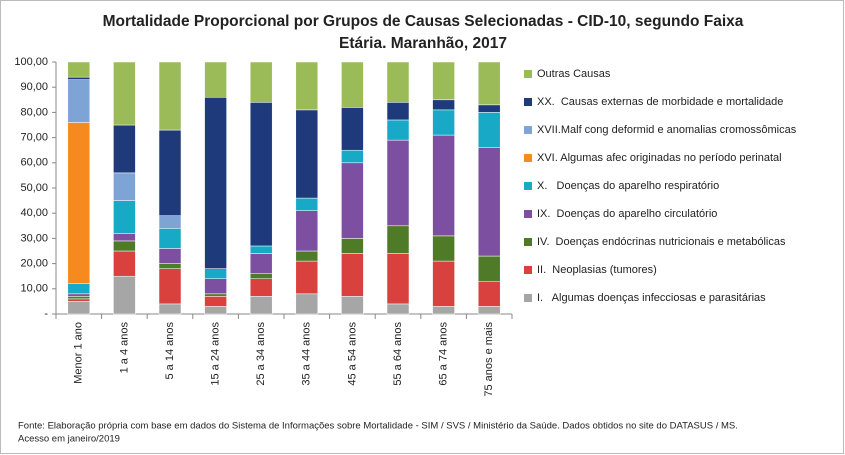 The height and width of the screenshot is (455, 845). What do you see at coordinates (34, 289) in the screenshot?
I see `y-tick-label: 10,00` at bounding box center [34, 289].